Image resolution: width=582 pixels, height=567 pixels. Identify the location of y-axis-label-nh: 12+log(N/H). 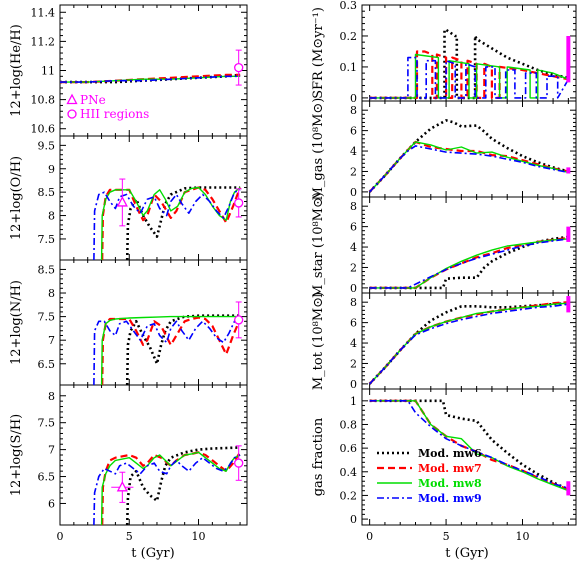
(16, 322).